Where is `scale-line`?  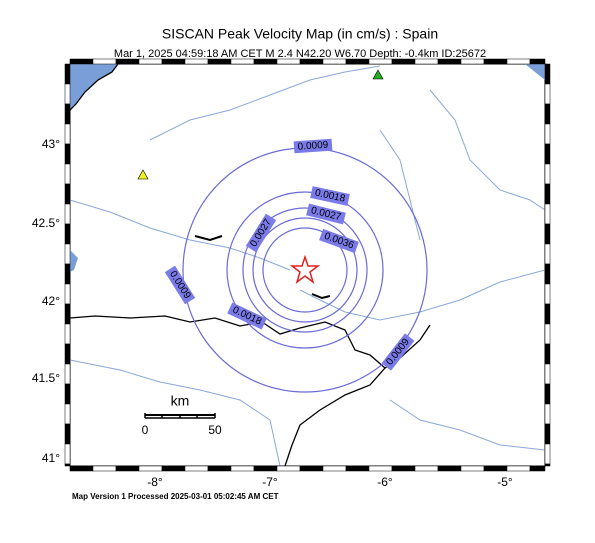 scale-line is located at coordinates (180, 415).